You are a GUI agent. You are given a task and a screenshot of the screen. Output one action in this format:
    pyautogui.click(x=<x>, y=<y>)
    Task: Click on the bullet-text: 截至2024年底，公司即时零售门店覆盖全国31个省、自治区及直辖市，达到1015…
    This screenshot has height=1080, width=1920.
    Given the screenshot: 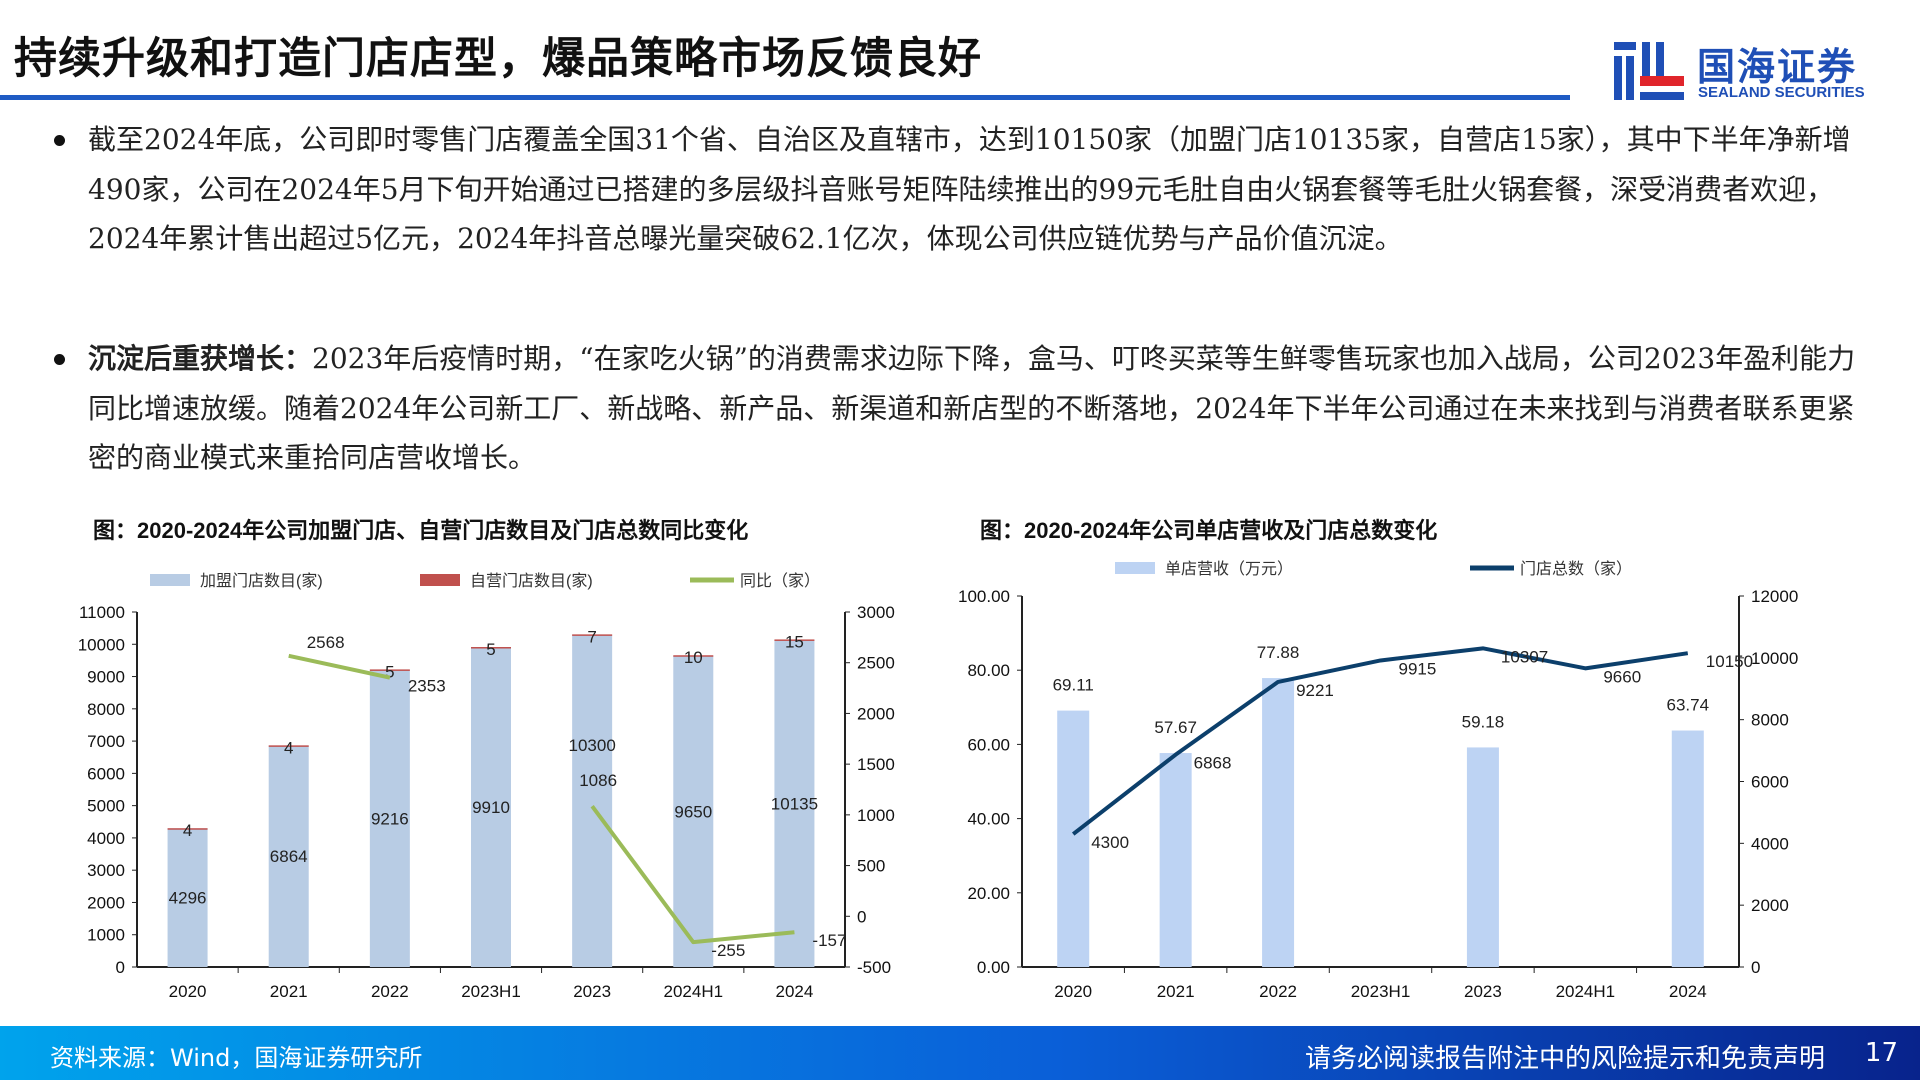 What is the action you would take?
    pyautogui.click(x=969, y=189)
    